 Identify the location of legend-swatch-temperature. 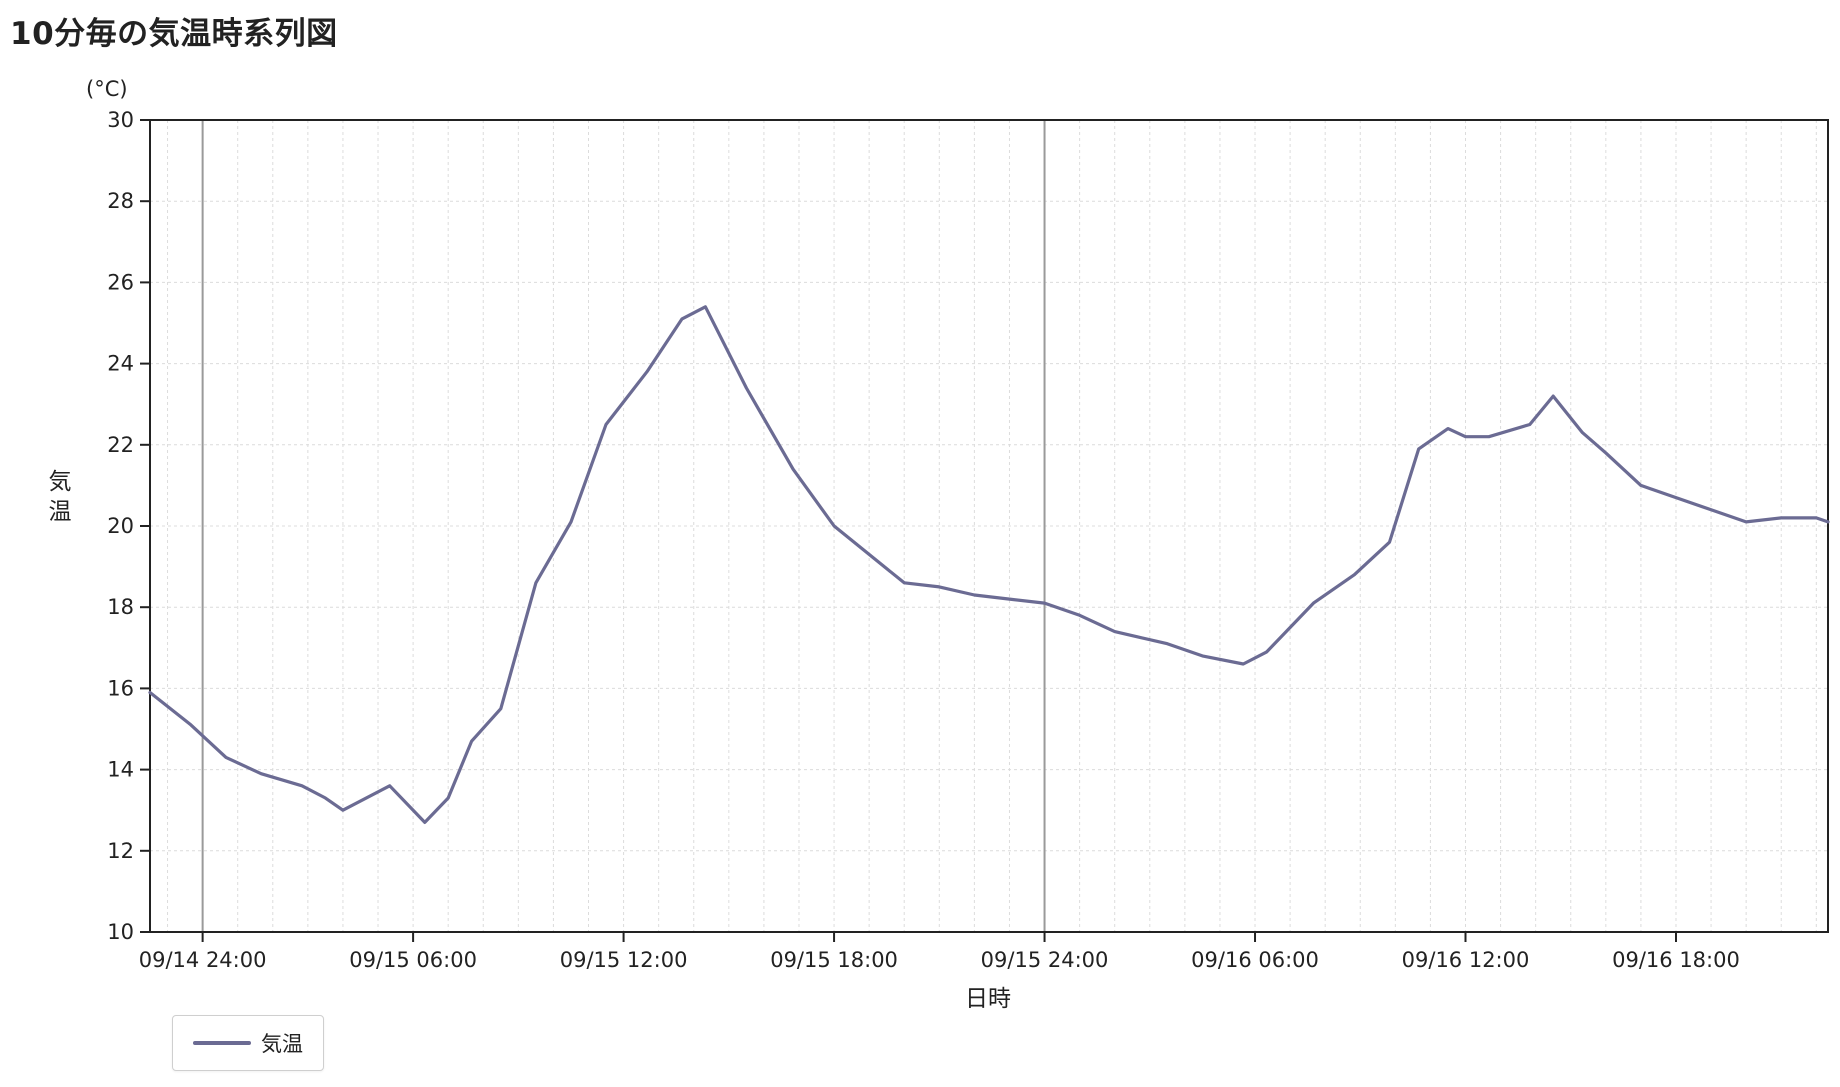
(222, 1043).